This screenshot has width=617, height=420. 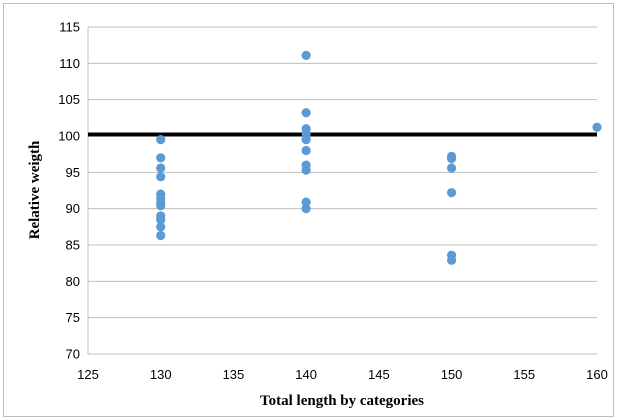 What do you see at coordinates (73, 354) in the screenshot?
I see `y-tick-label: 70` at bounding box center [73, 354].